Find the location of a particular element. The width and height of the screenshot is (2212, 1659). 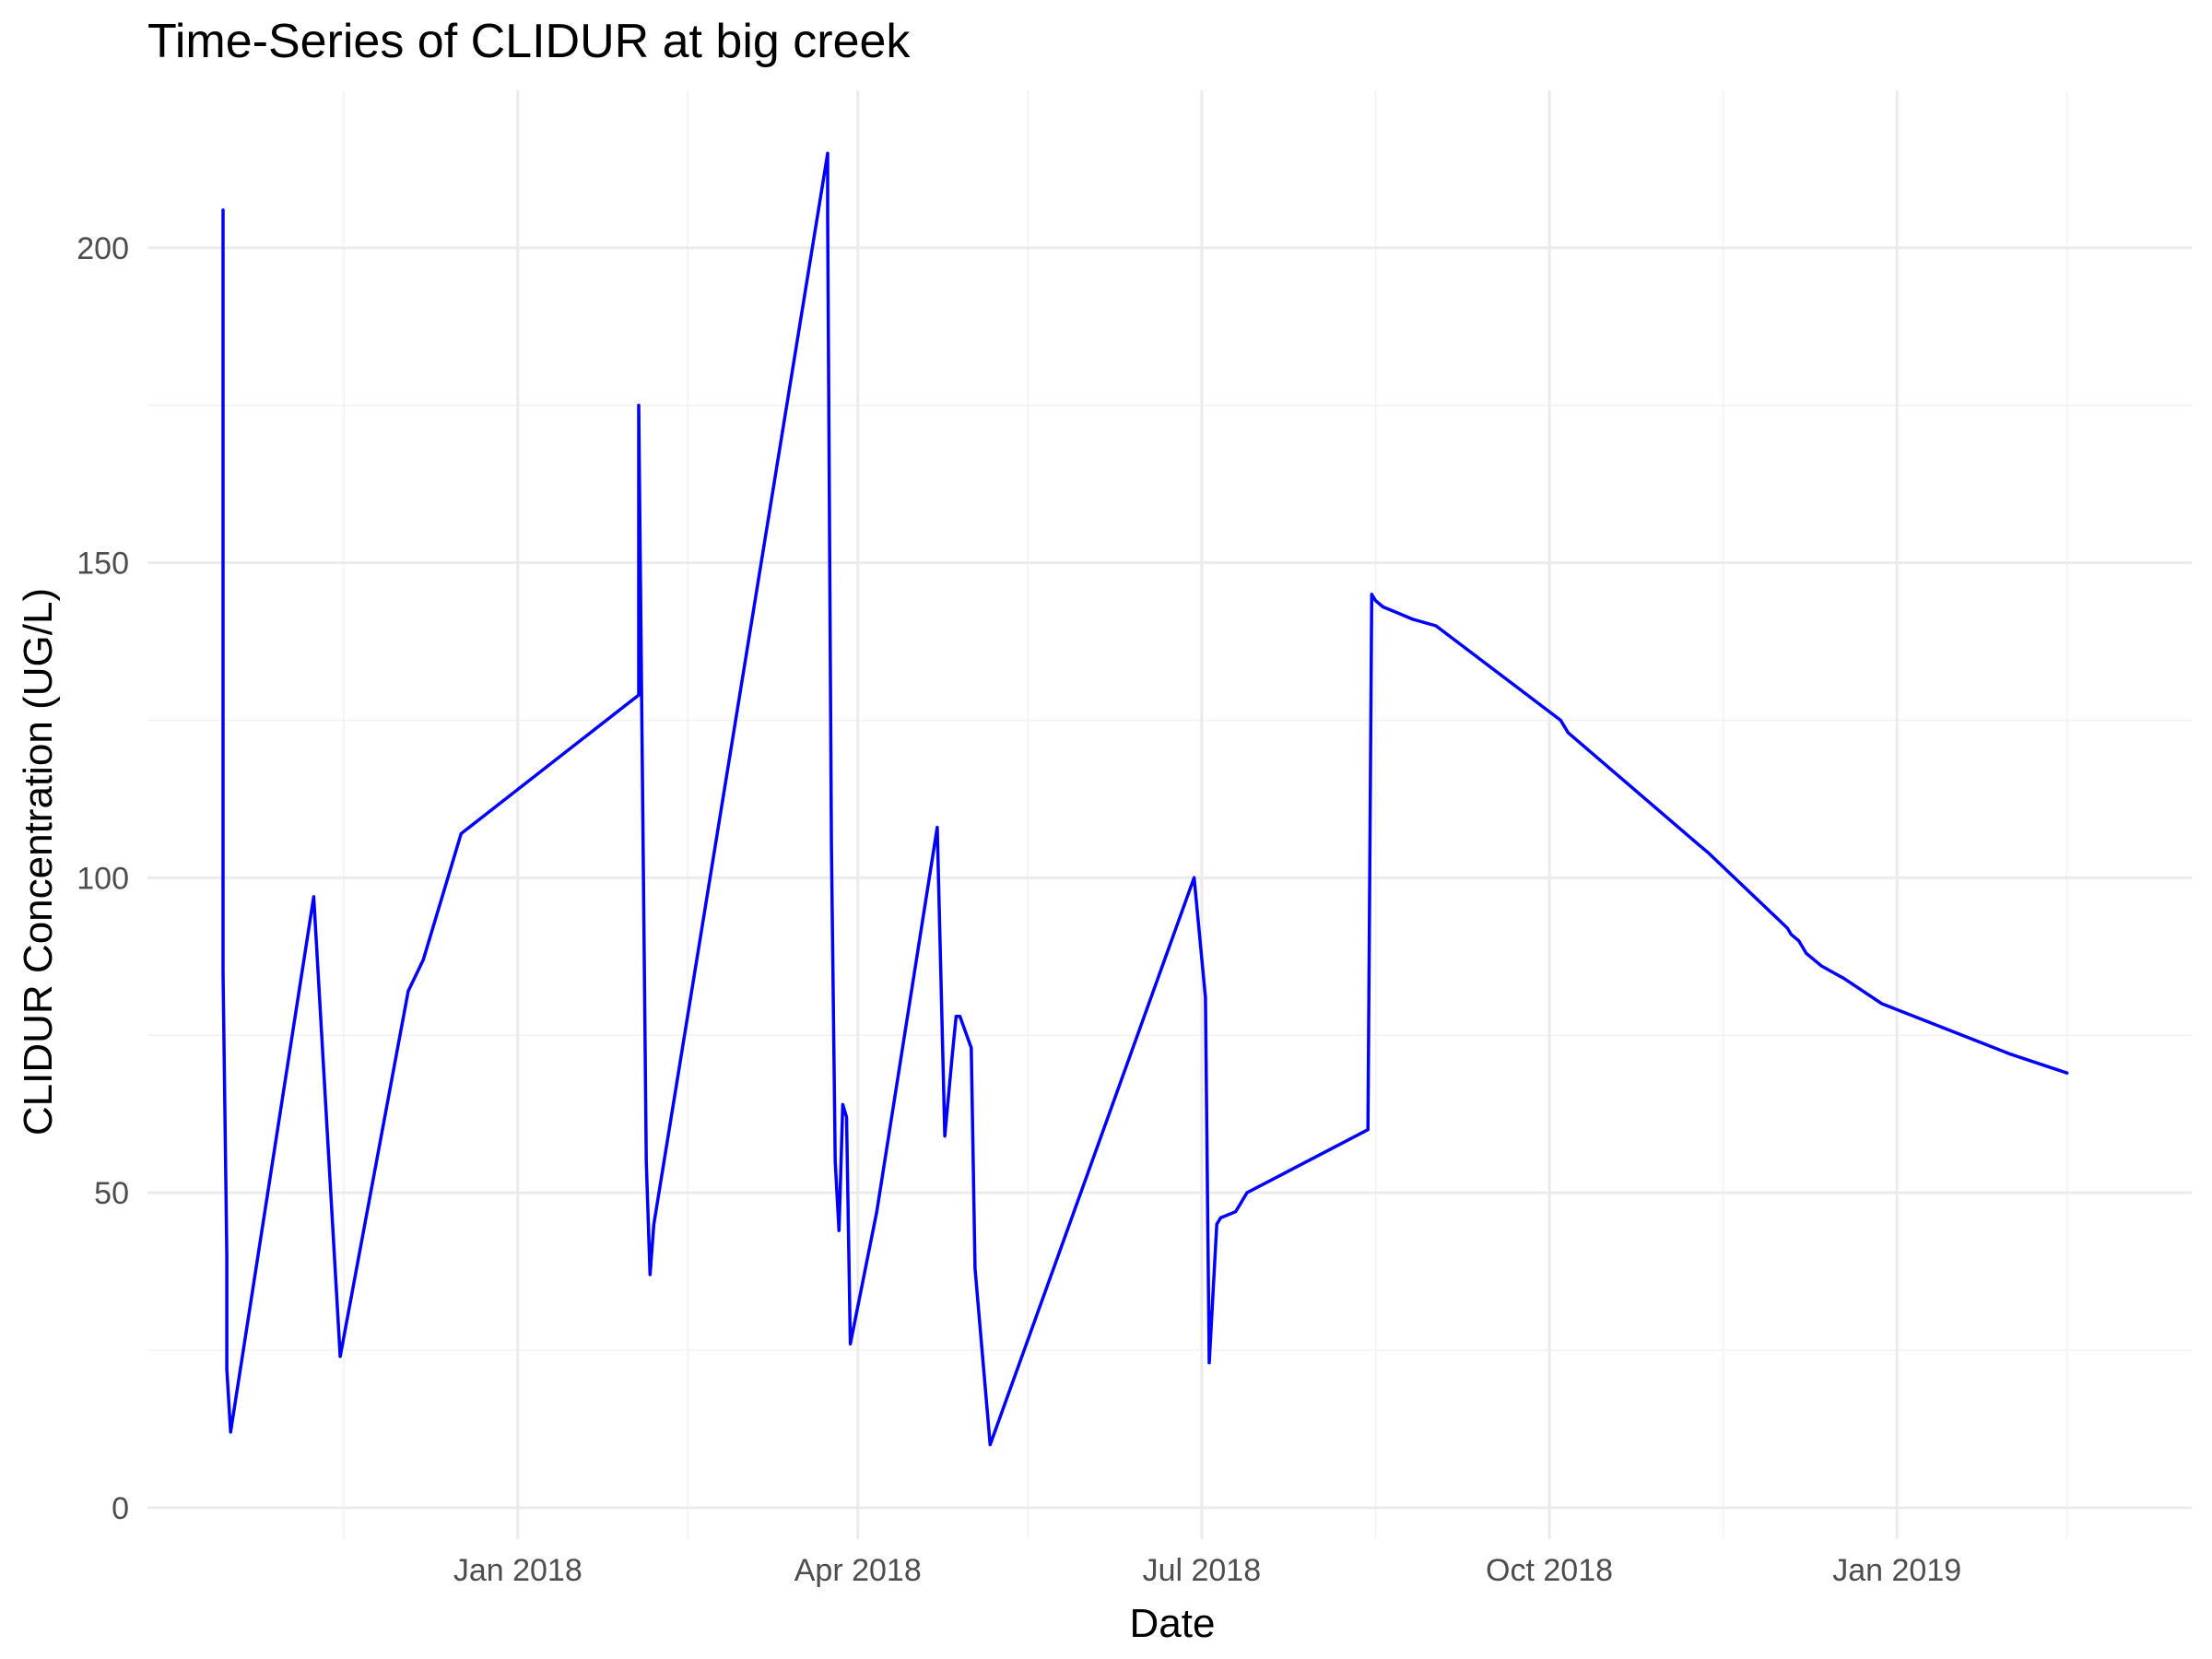

y-tick-label: 0 is located at coordinates (120, 1508).